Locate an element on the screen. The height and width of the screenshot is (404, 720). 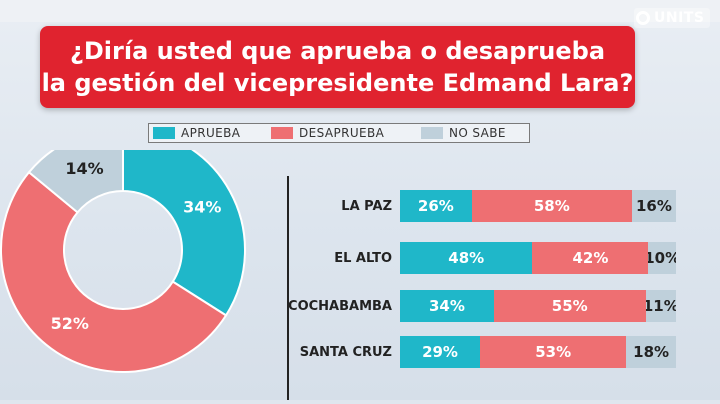
logo-ring-icon is located at coordinates (643, 18).